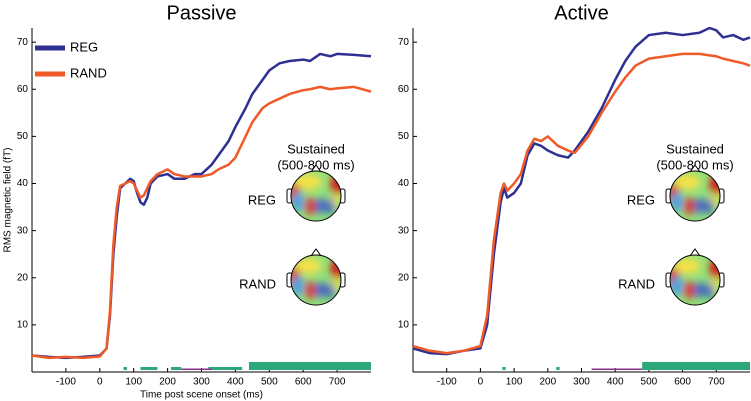 This screenshot has width=751, height=401. What do you see at coordinates (201, 395) in the screenshot?
I see `x-axis-label: Time post scene onset (ms)` at bounding box center [201, 395].